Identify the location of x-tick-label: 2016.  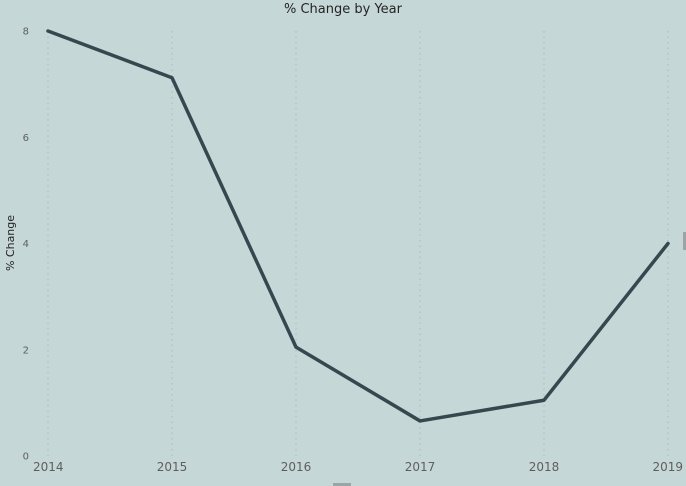
(296, 467).